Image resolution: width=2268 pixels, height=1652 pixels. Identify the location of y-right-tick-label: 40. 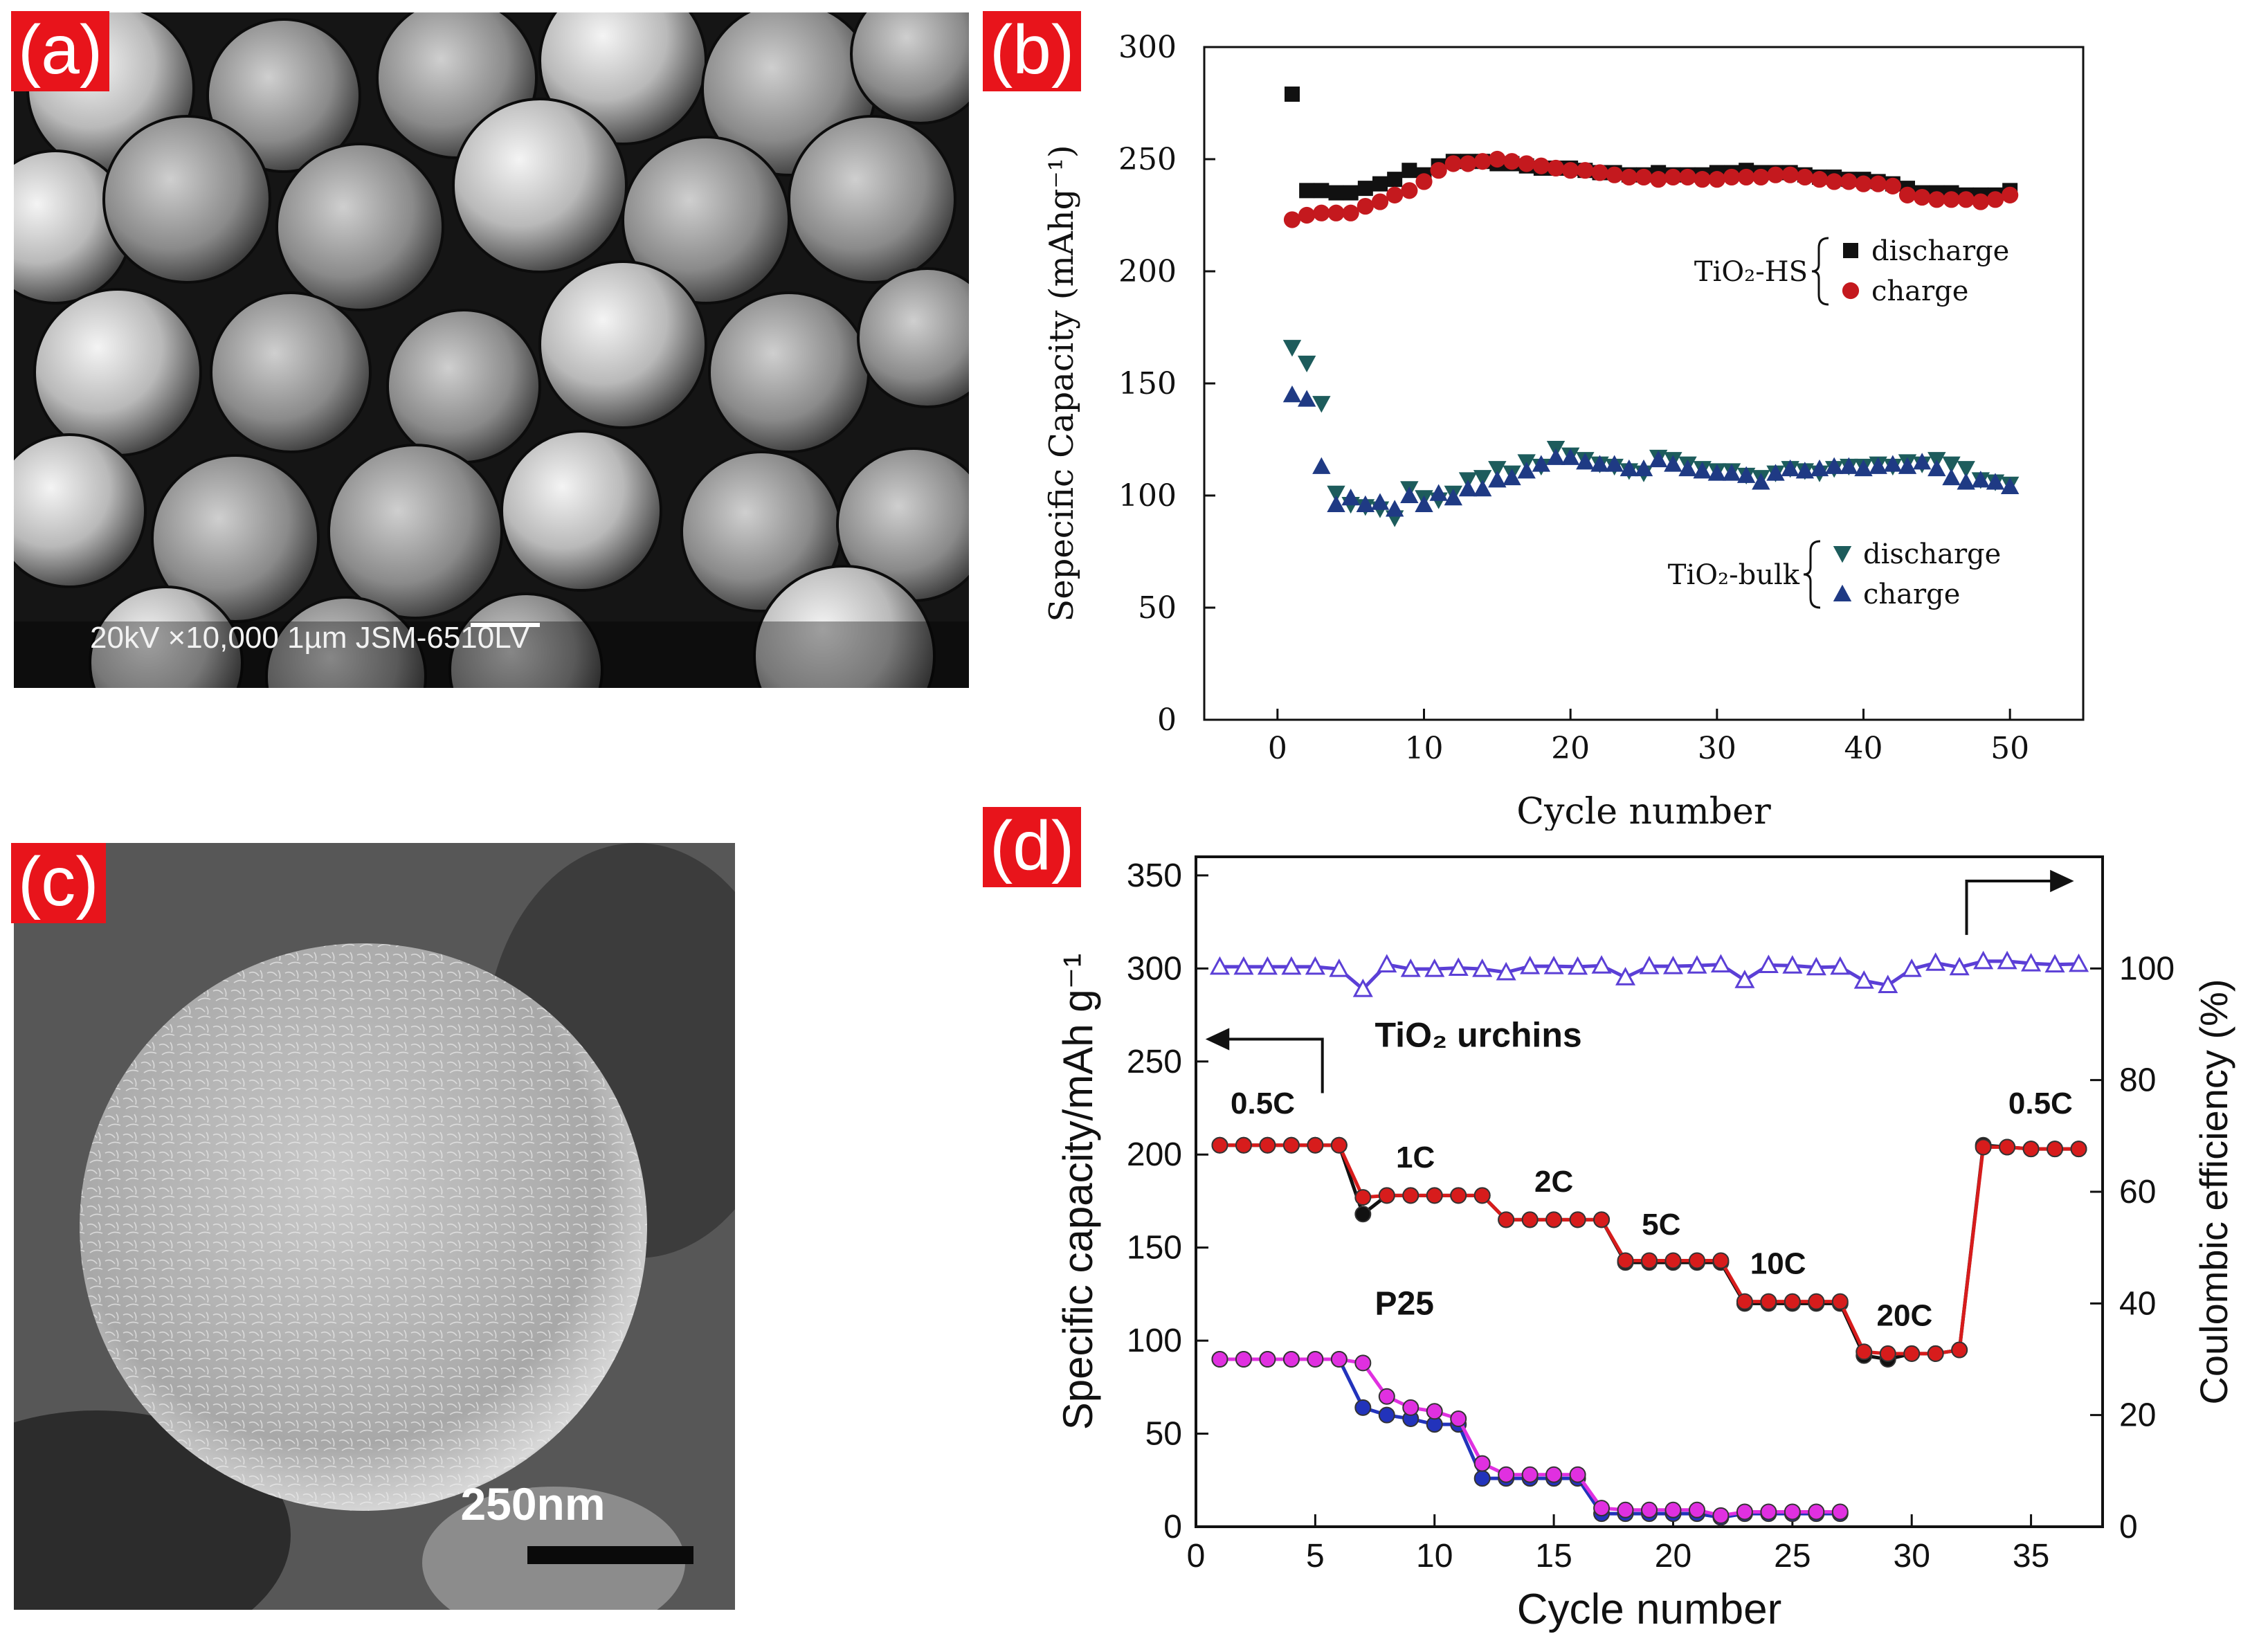
(2137, 1303).